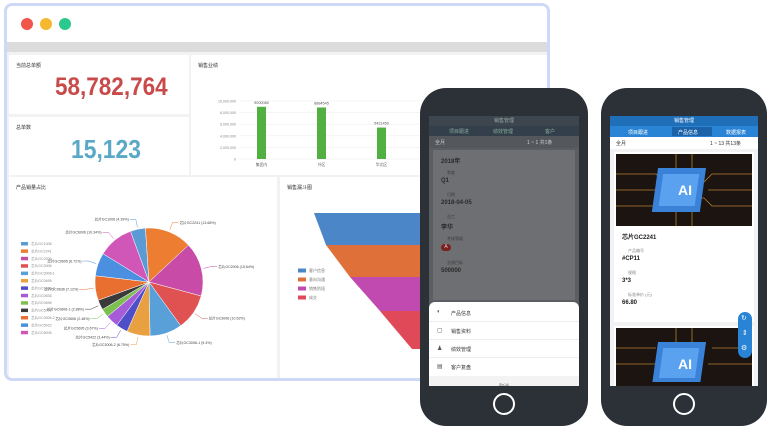  I want to click on product-card-2: AI, so click(684, 356).